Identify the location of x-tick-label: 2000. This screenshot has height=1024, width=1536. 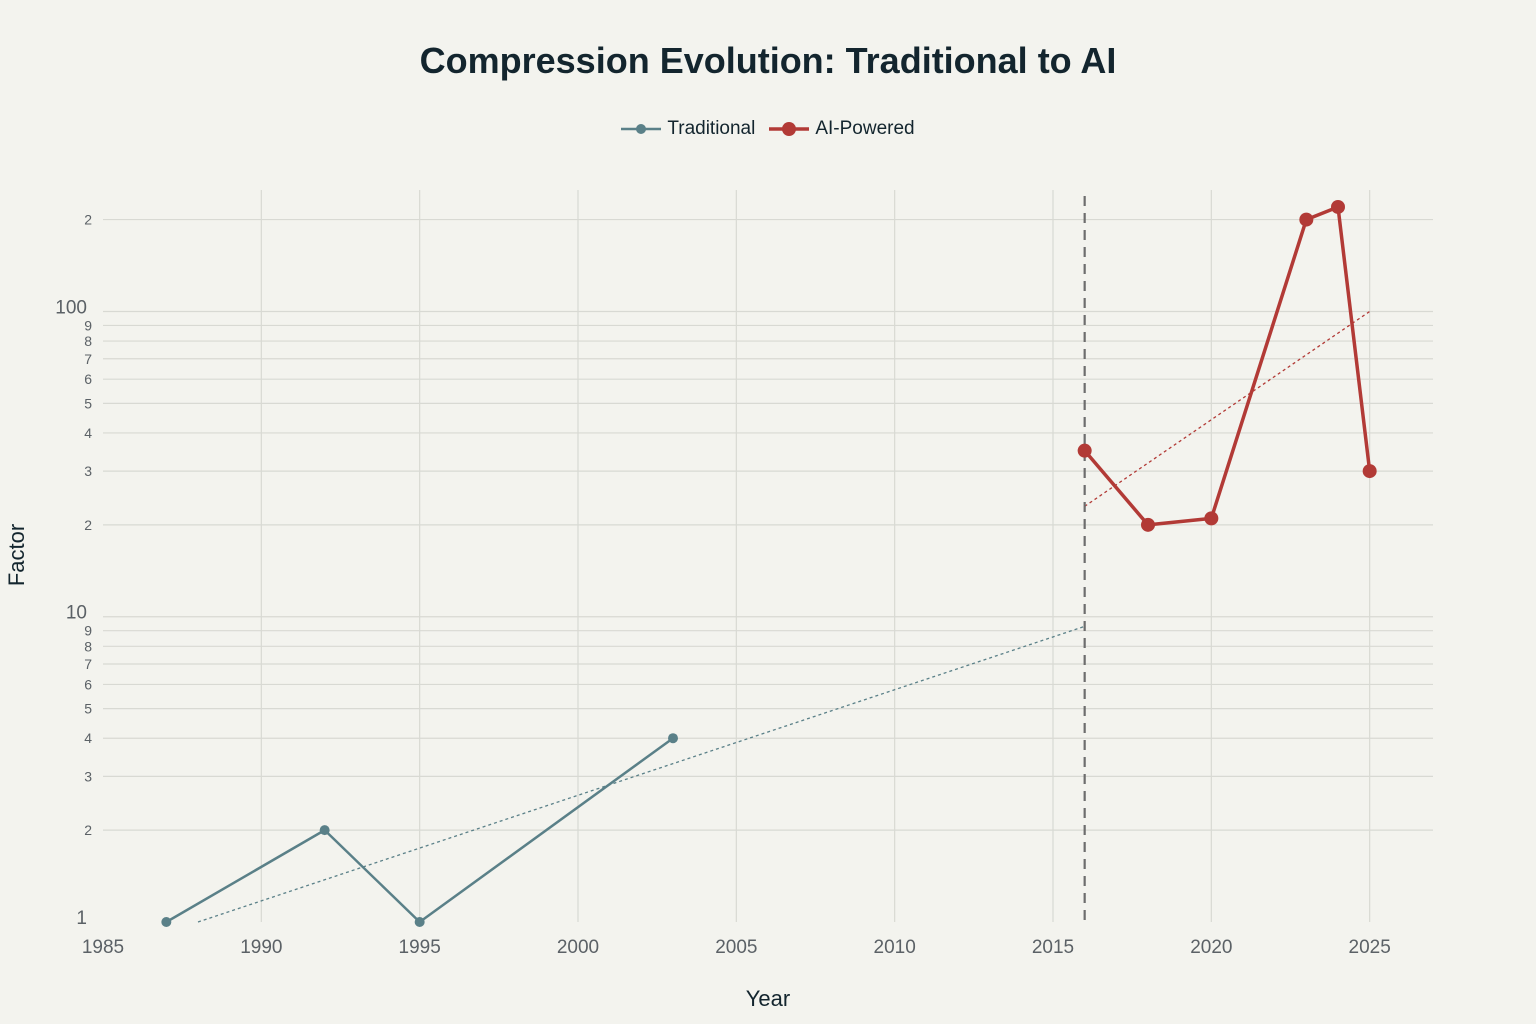
(578, 947).